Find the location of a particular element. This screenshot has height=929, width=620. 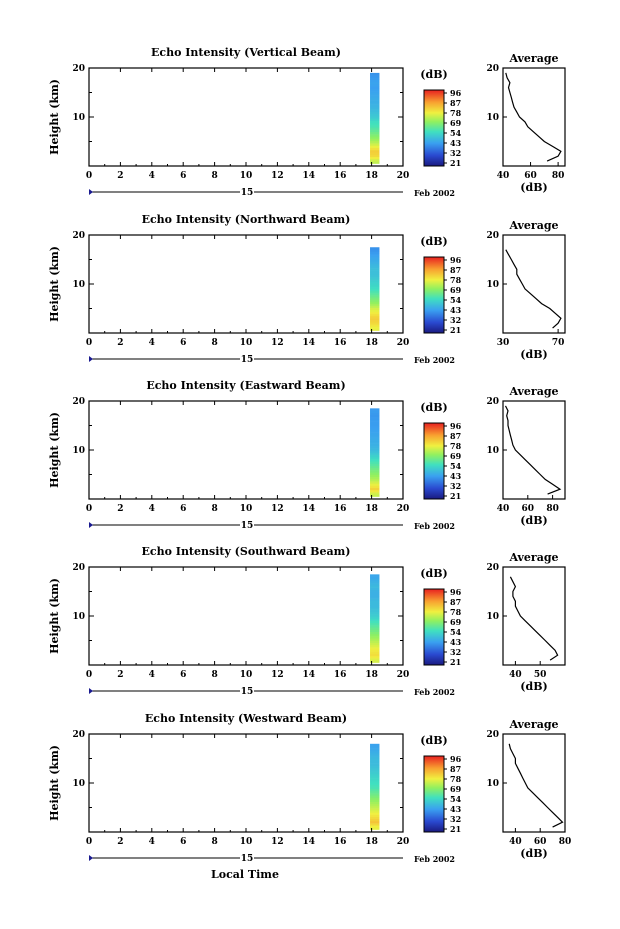

average-plot-frame is located at coordinates (534, 284).